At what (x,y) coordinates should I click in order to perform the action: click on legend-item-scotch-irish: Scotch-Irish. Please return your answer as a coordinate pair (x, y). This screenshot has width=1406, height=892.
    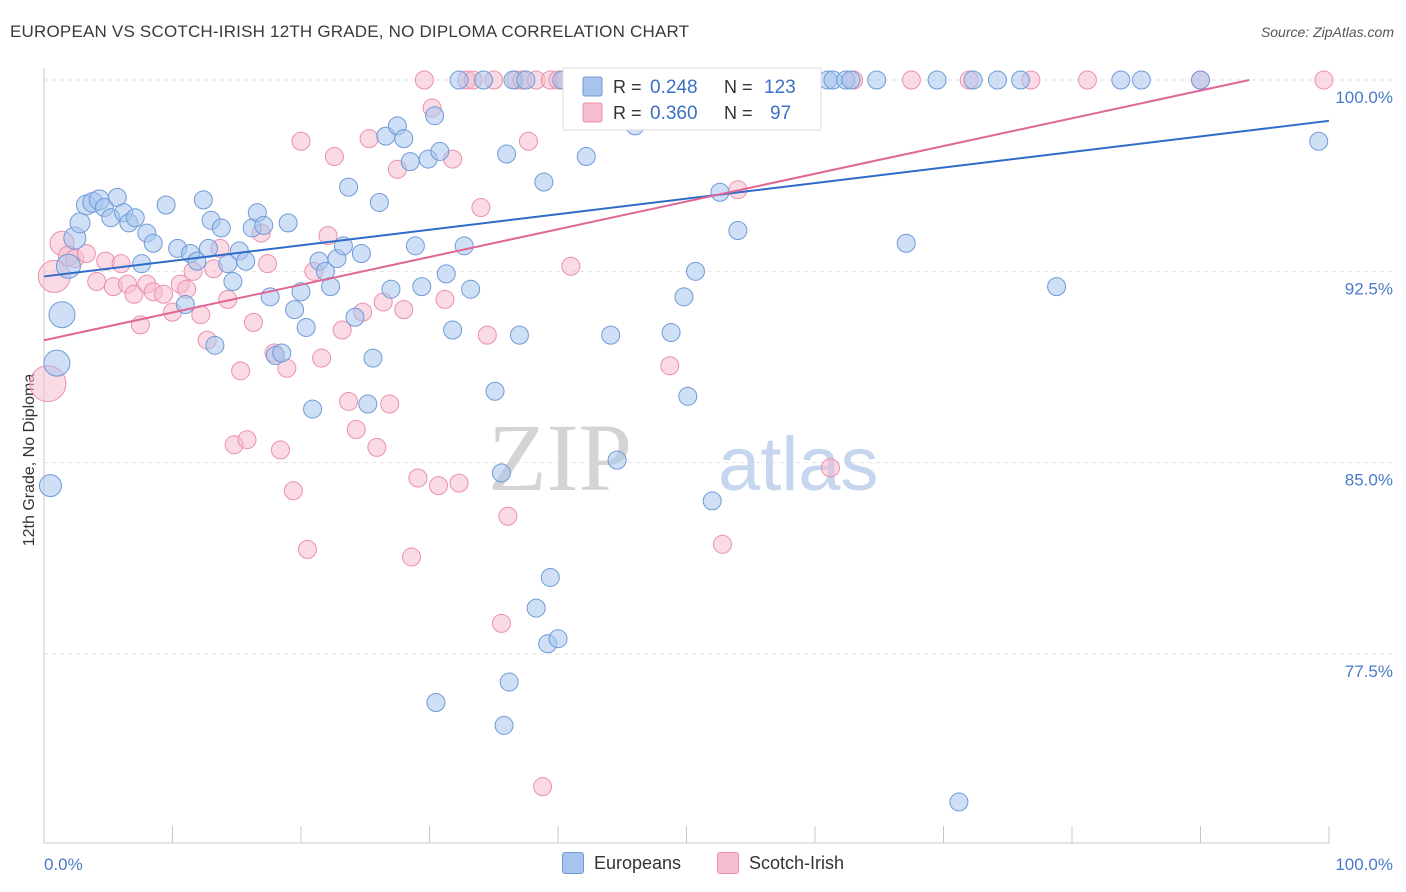
    Looking at the image, I should click on (780, 863).